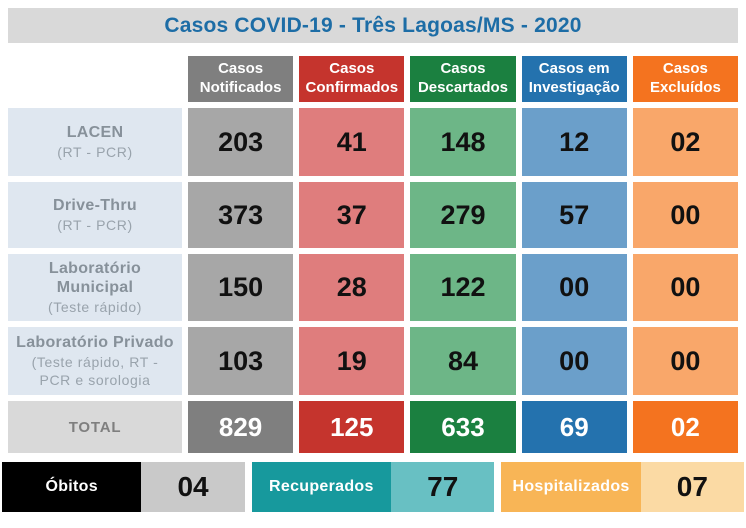 This screenshot has height=528, width=746. What do you see at coordinates (95, 371) in the screenshot?
I see `row-subtitle: (Teste rápido, RT - PCR e sorologia` at bounding box center [95, 371].